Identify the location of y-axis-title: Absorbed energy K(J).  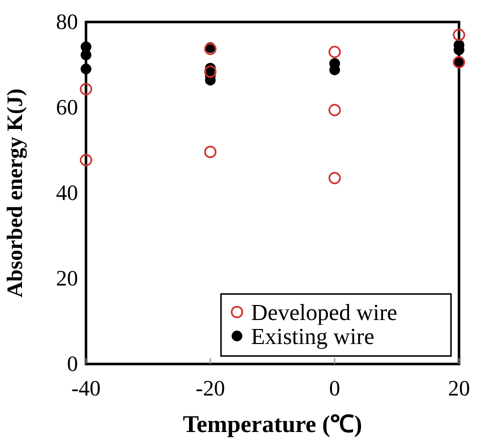
(14, 193).